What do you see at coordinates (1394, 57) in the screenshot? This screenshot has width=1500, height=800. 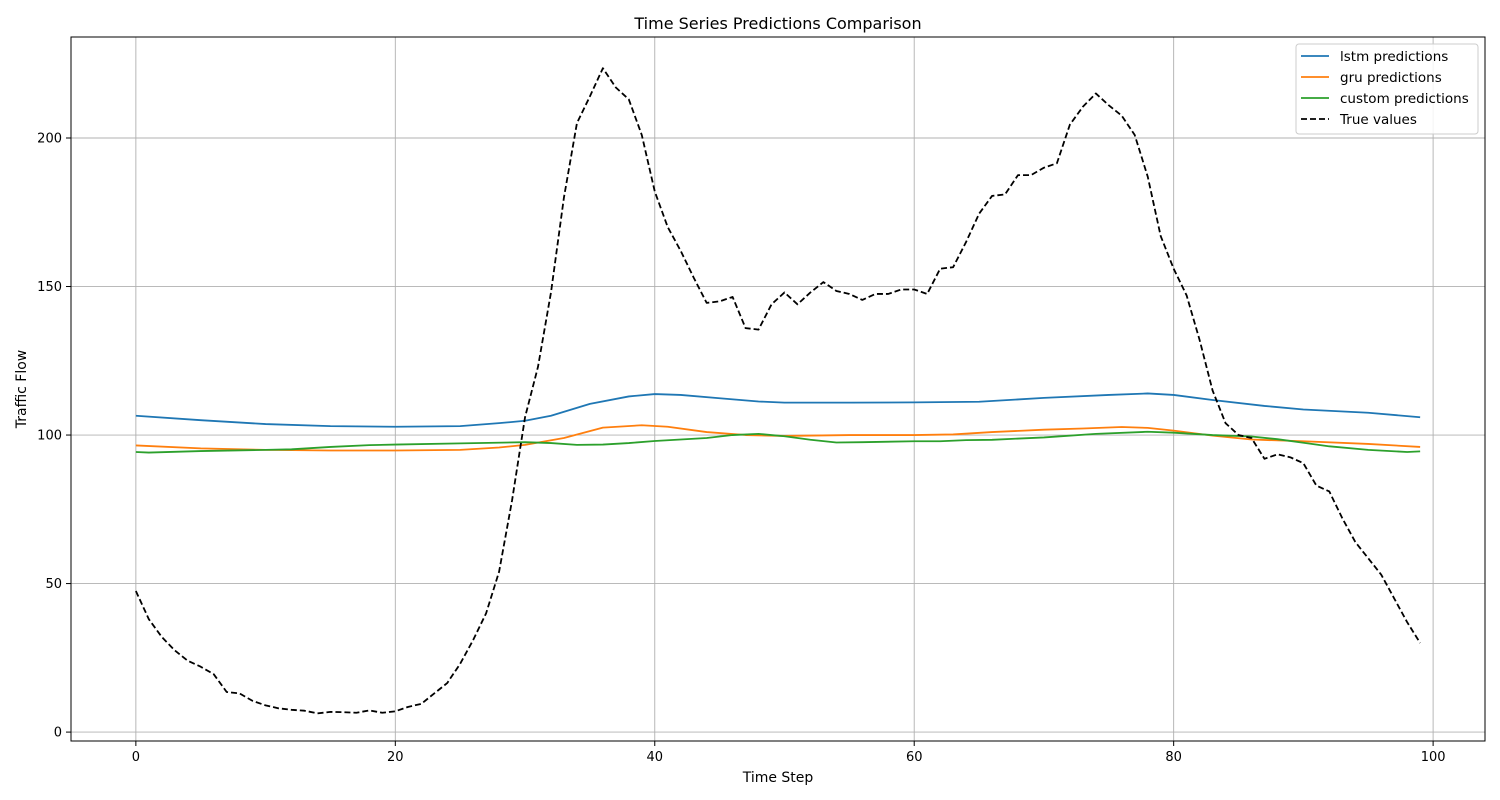 I see `legend-label-lstm-predictions: lstm predictions` at bounding box center [1394, 57].